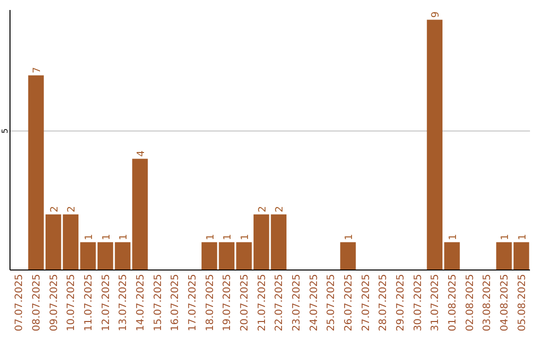 This screenshot has width=540, height=340. What do you see at coordinates (228, 303) in the screenshot?
I see `x-tick-label: 19.07.2025` at bounding box center [228, 303].